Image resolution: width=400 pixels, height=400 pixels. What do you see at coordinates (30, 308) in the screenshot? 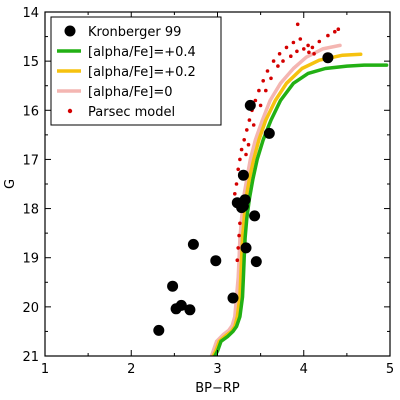
I see `y-tick-label: 20` at bounding box center [30, 308].